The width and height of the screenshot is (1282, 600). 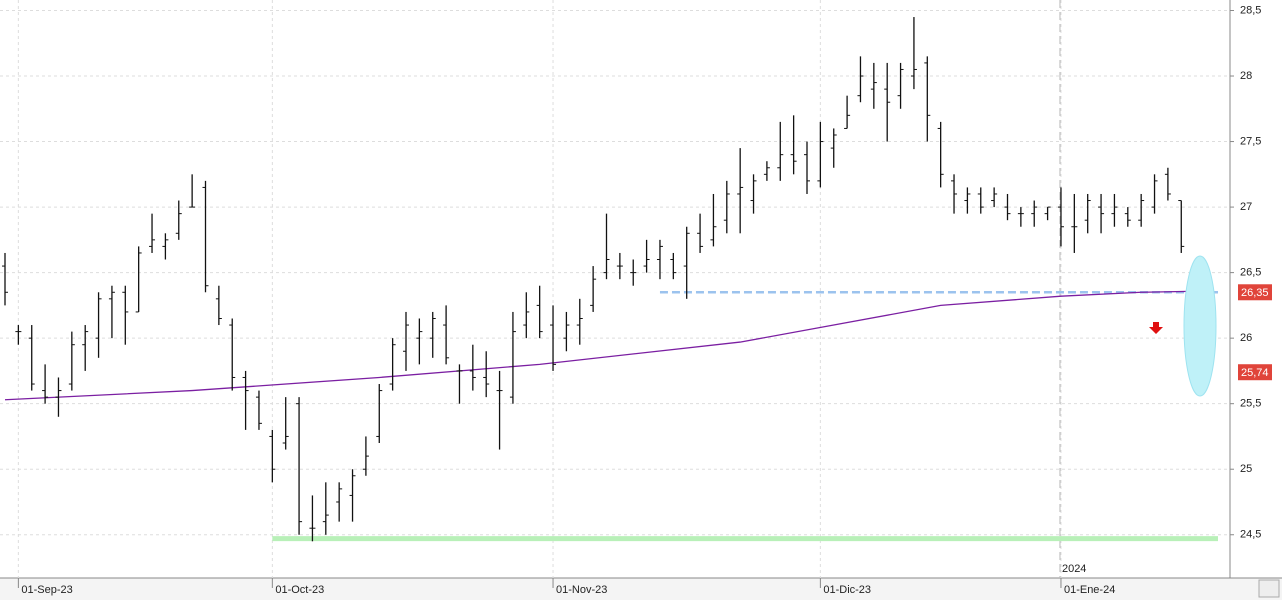 I want to click on y-tick-label: 25,5, so click(x=1250, y=404).